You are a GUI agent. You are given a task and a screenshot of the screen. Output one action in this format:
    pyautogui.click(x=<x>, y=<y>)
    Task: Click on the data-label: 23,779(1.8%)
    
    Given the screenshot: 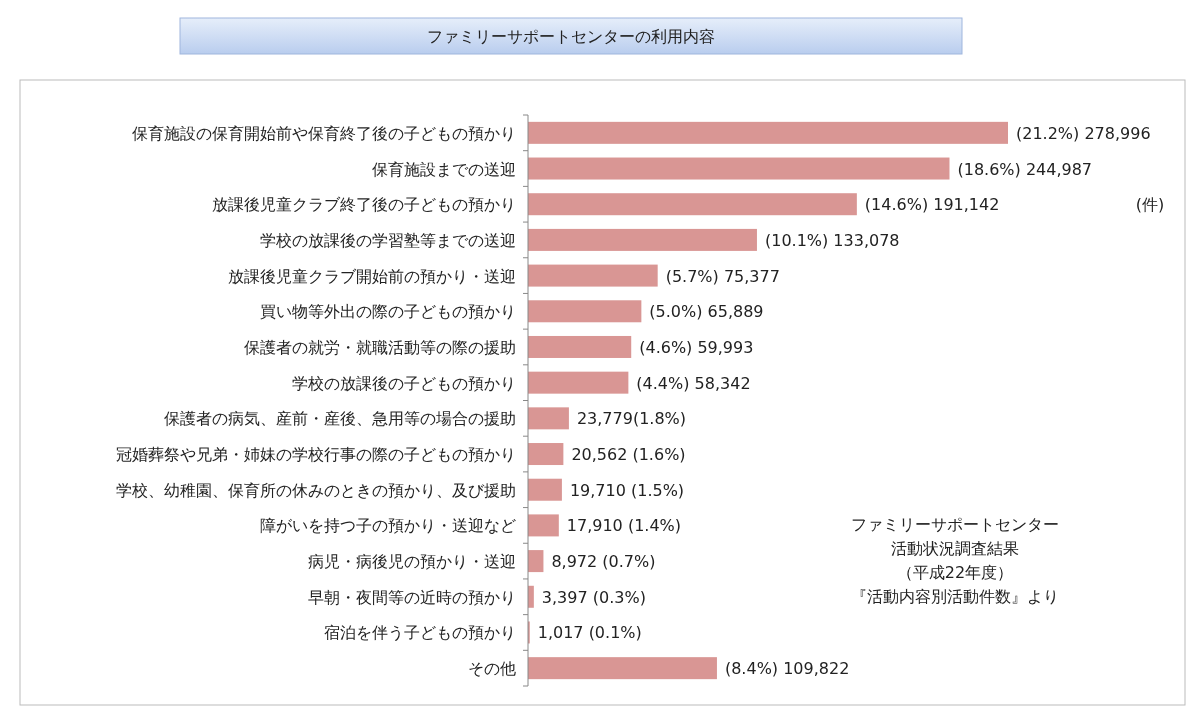 What is the action you would take?
    pyautogui.click(x=631, y=419)
    